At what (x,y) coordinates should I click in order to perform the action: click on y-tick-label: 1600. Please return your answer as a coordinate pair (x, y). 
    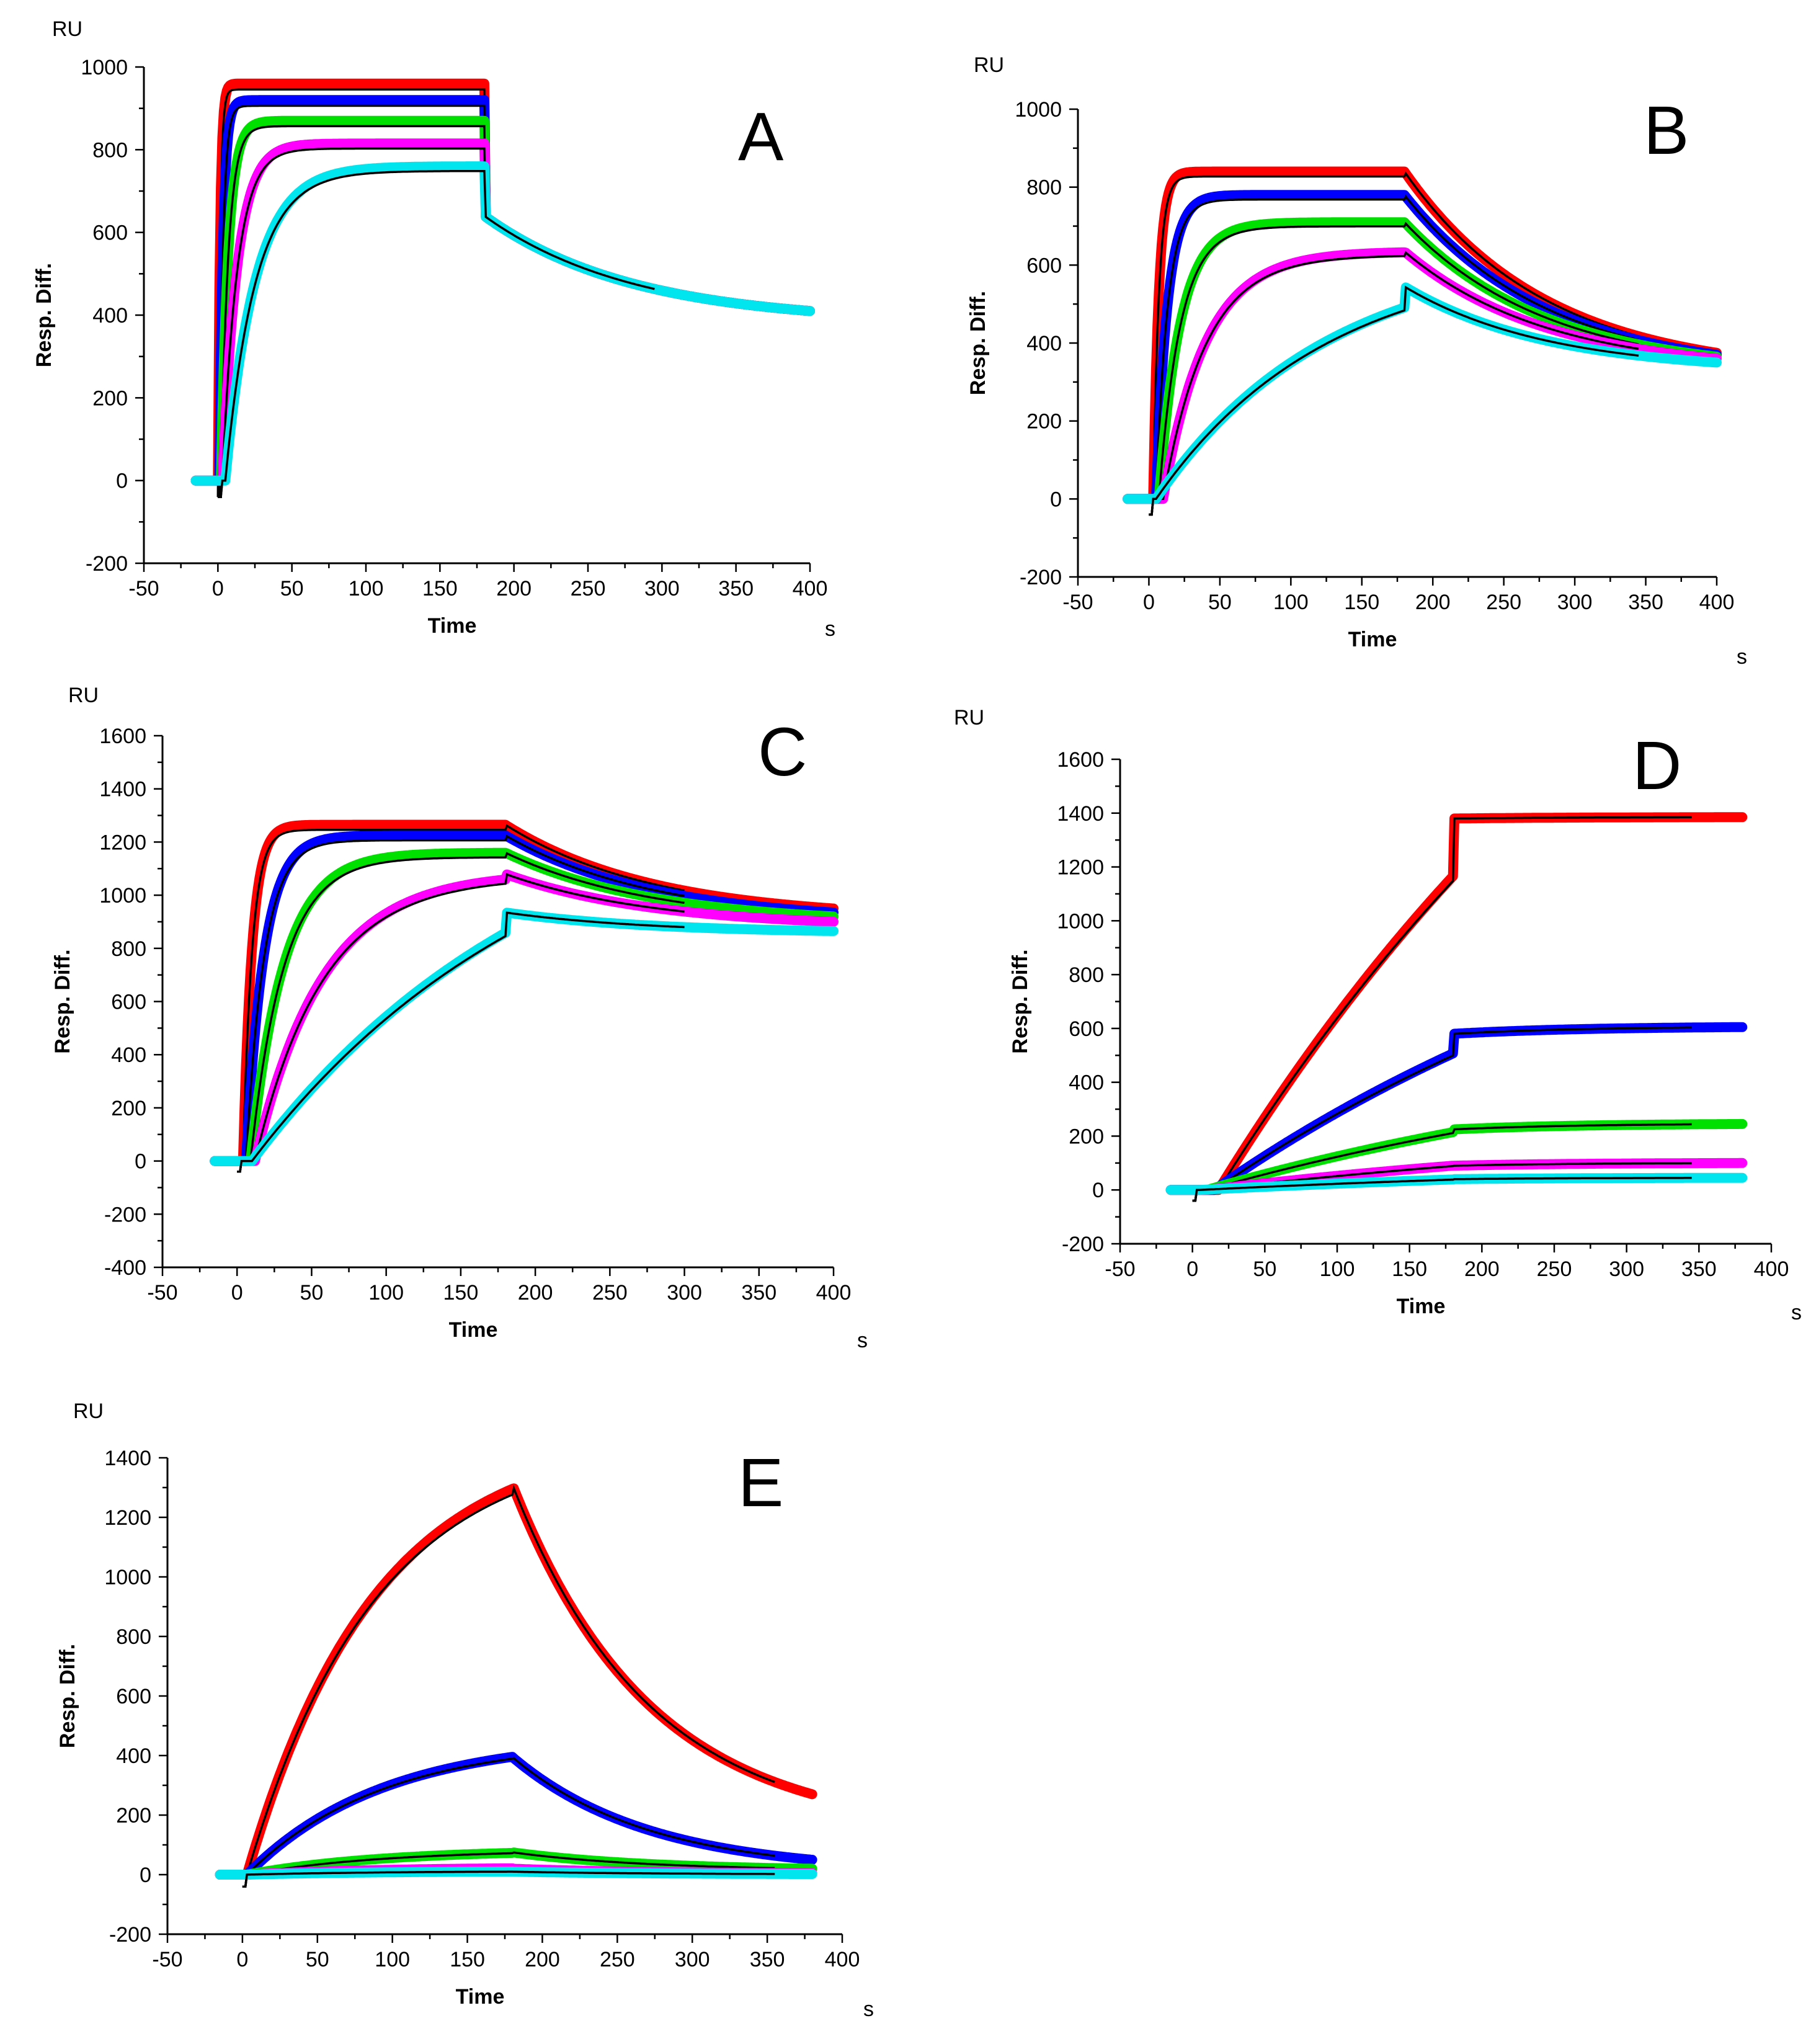
    Looking at the image, I should click on (123, 737).